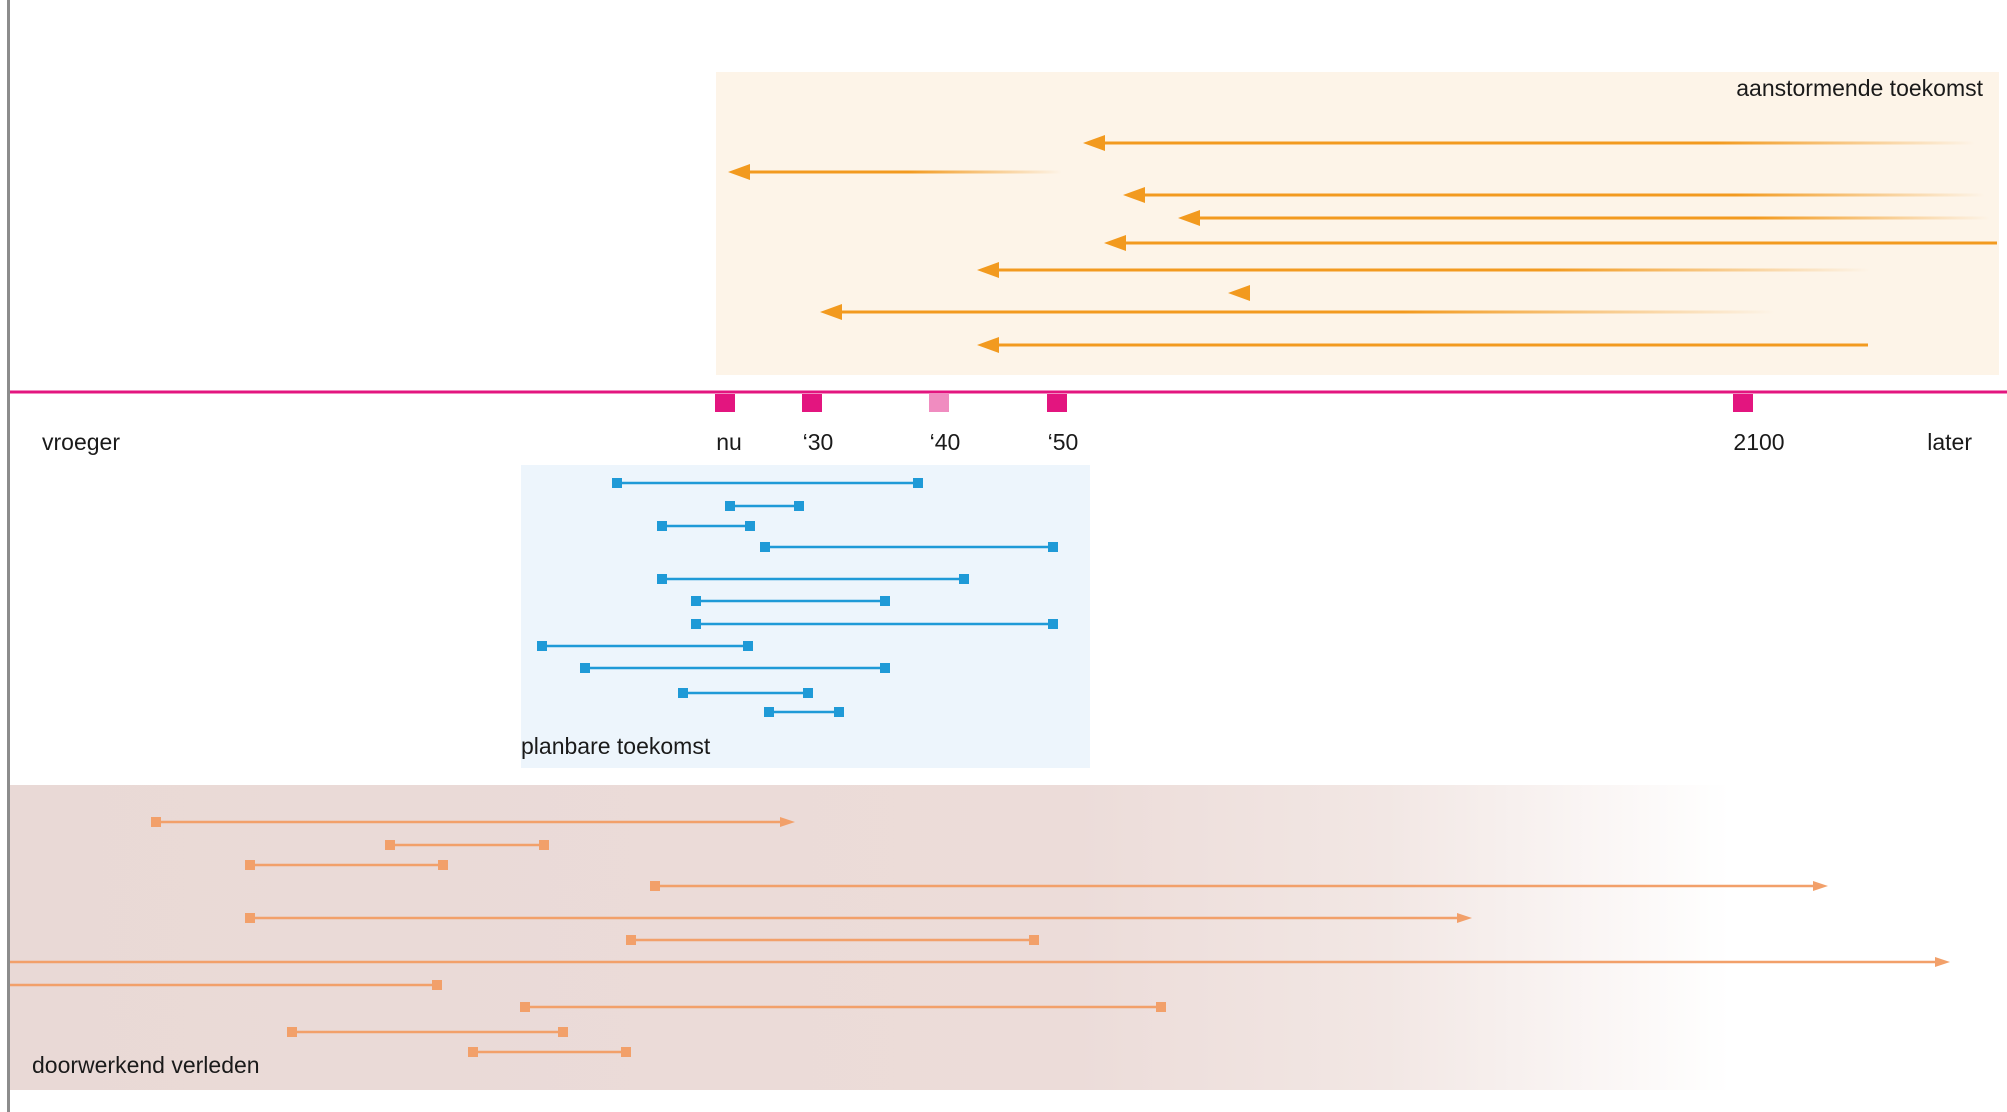  What do you see at coordinates (725, 403) in the screenshot?
I see `tick-marker-nu` at bounding box center [725, 403].